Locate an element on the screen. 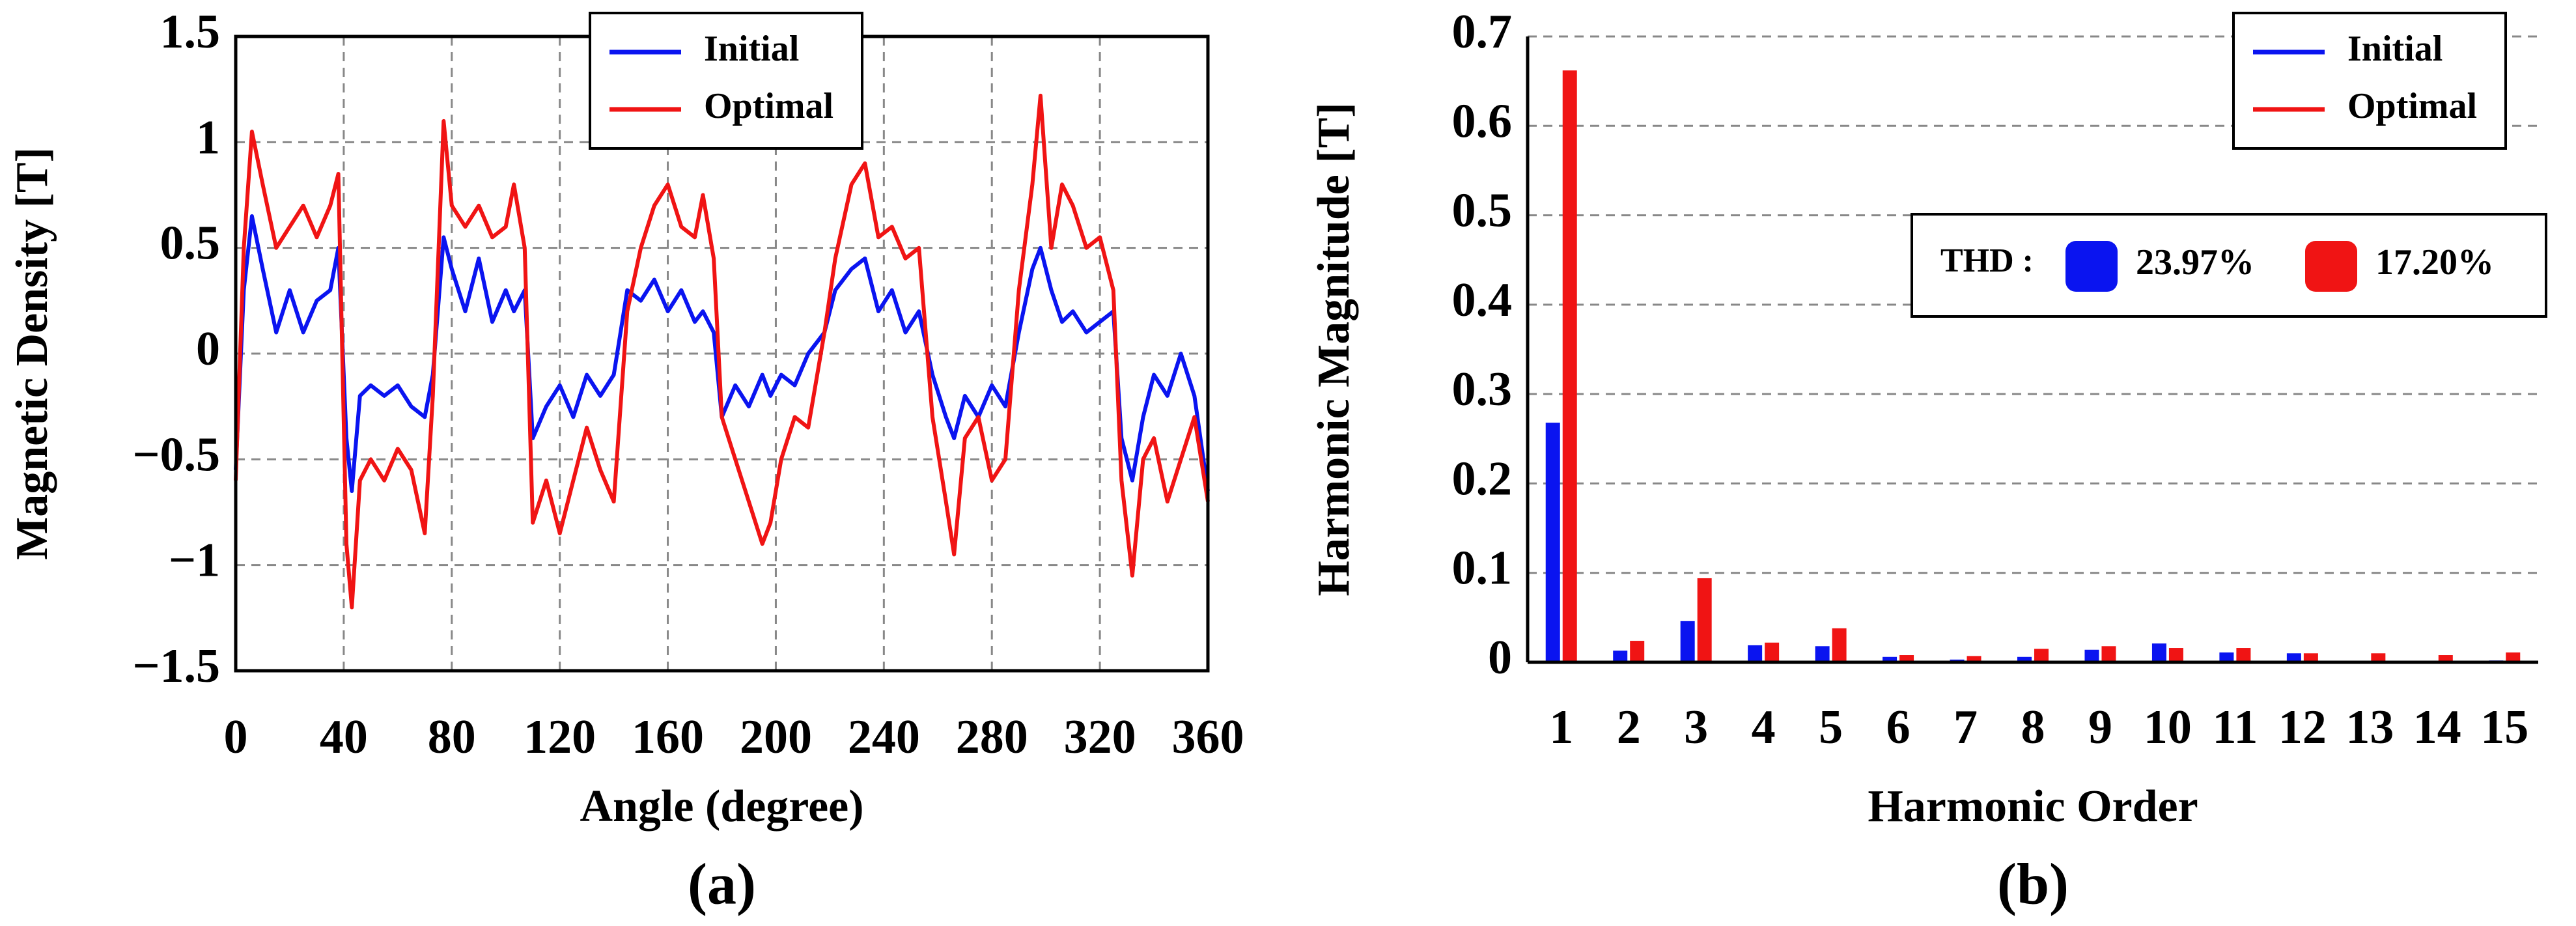  x-tick-label: 320 is located at coordinates (1100, 737).